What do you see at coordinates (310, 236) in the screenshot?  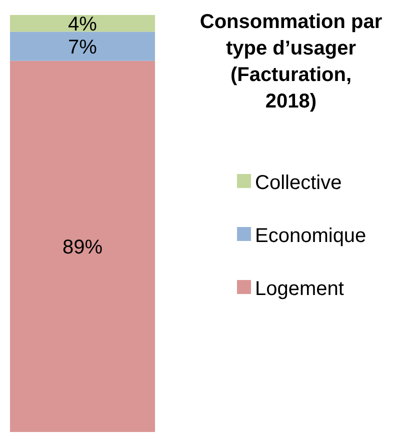 I see `legend-label: Economique` at bounding box center [310, 236].